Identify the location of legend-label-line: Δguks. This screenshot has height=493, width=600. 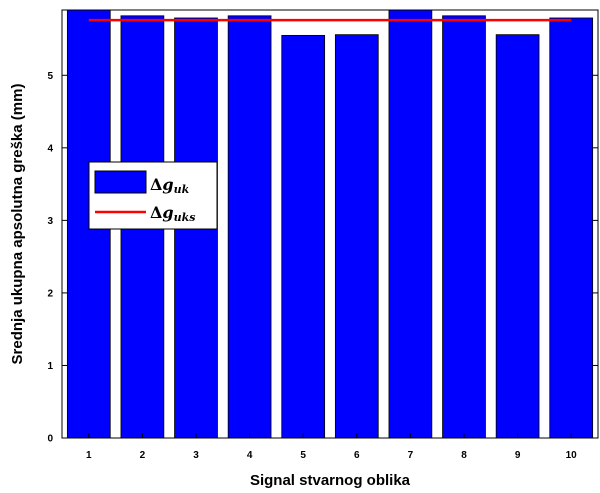
(172, 213).